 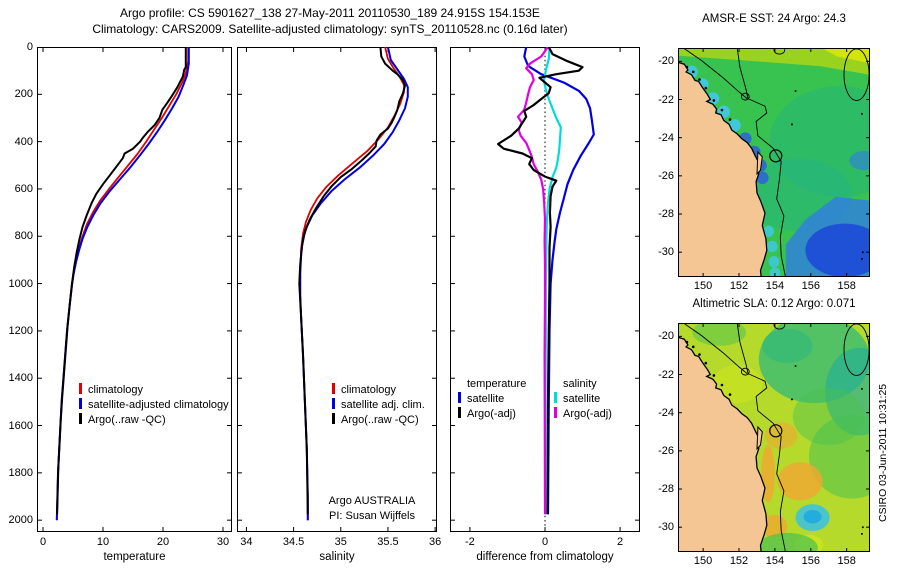 I want to click on legend-item-label: satellite adj. clim., so click(x=383, y=405).